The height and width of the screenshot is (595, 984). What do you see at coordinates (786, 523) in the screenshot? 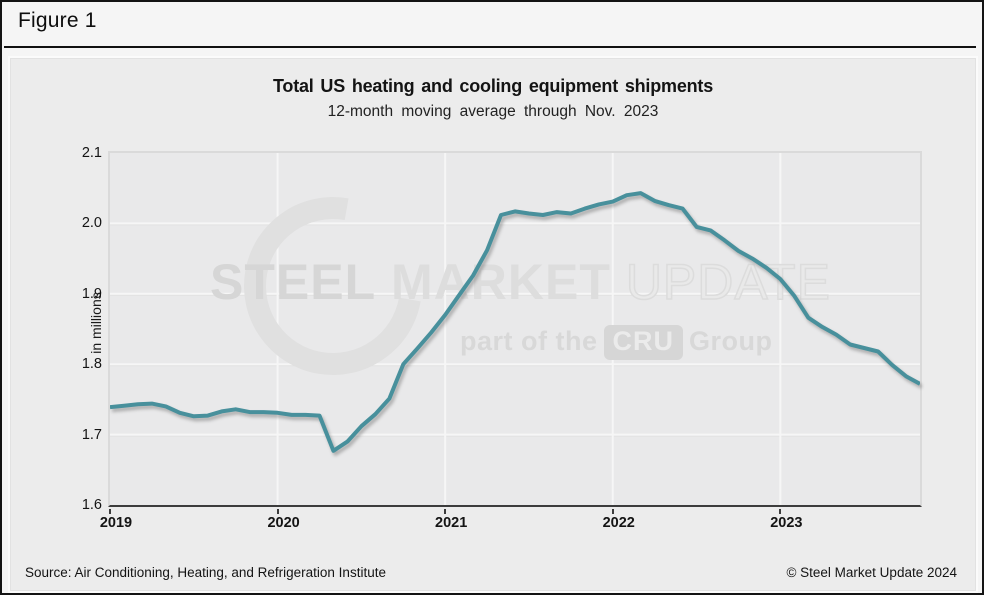
I see `x-tick-label: 2023` at bounding box center [786, 523].